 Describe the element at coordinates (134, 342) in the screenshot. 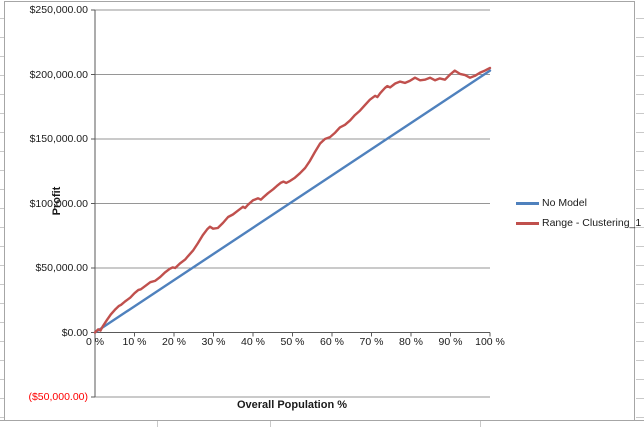

I see `x-tick-label: 10 %` at that location.